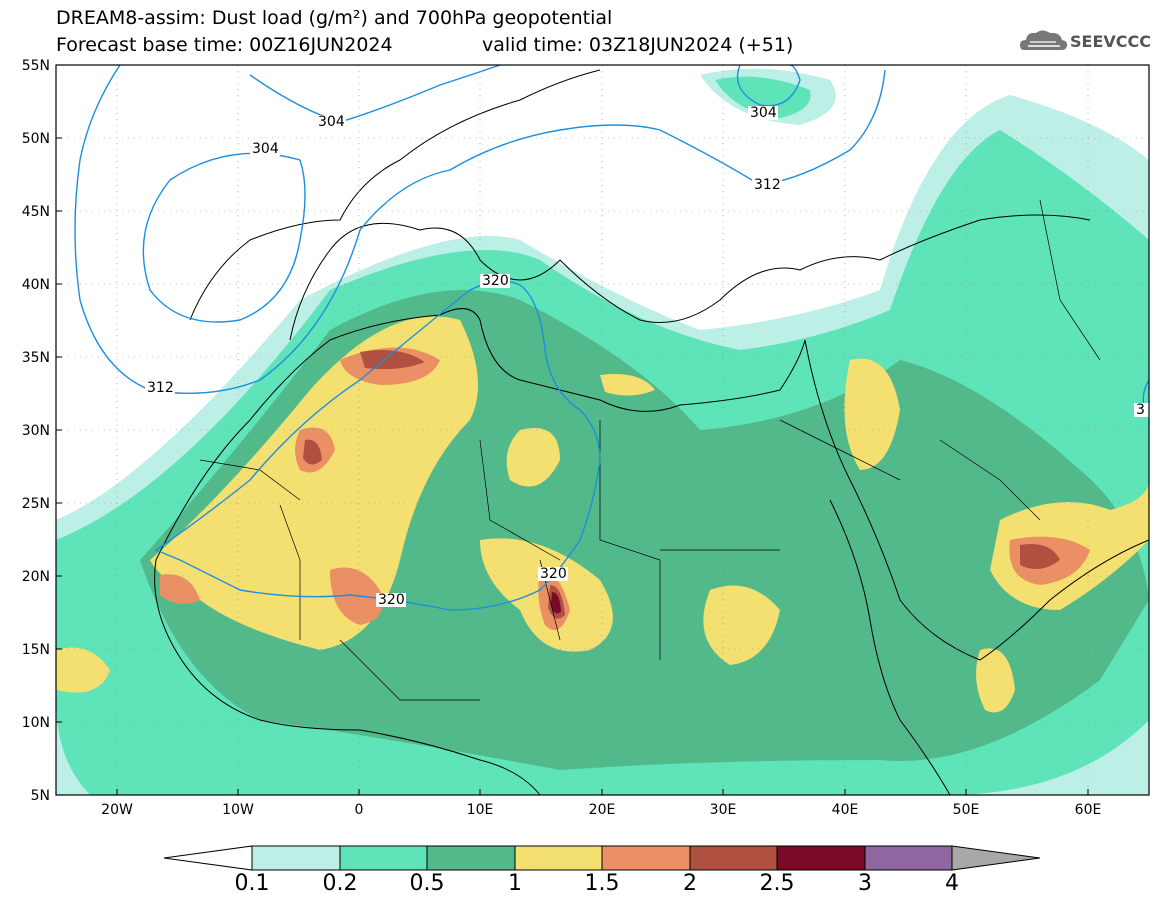  What do you see at coordinates (359, 810) in the screenshot?
I see `lon-label: 0` at bounding box center [359, 810].